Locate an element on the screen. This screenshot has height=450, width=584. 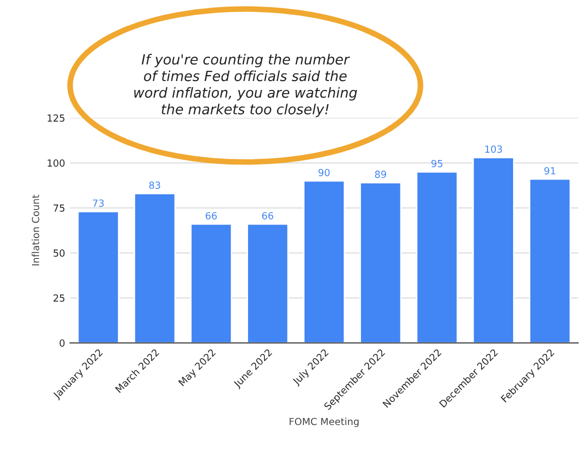
data-label: 103 is located at coordinates (493, 149).